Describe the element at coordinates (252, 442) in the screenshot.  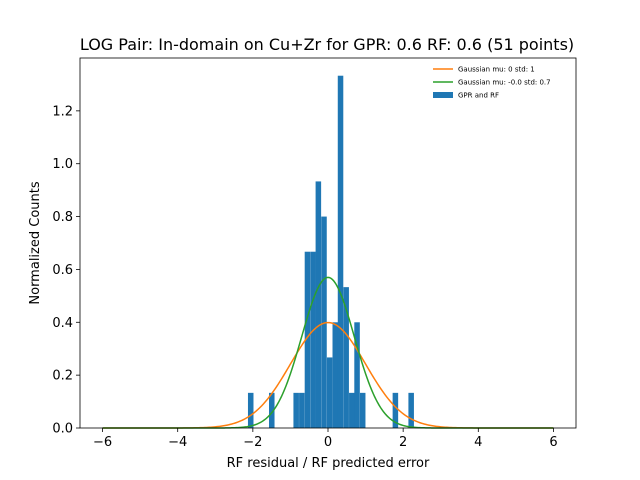
I see `x-tick-label: −2` at that location.